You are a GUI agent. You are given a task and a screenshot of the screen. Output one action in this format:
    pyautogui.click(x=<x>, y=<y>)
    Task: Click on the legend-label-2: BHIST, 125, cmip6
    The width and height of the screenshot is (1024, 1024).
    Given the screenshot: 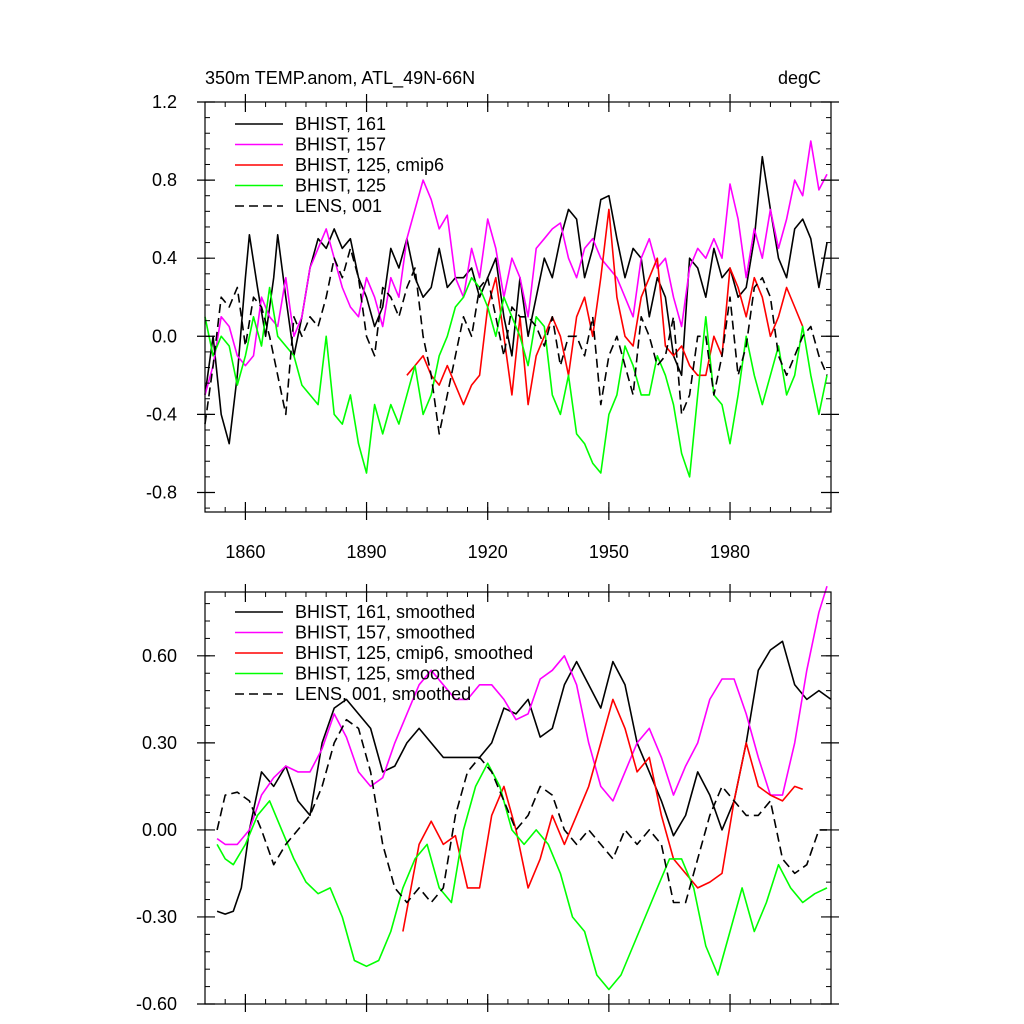 What is the action you would take?
    pyautogui.click(x=369, y=165)
    